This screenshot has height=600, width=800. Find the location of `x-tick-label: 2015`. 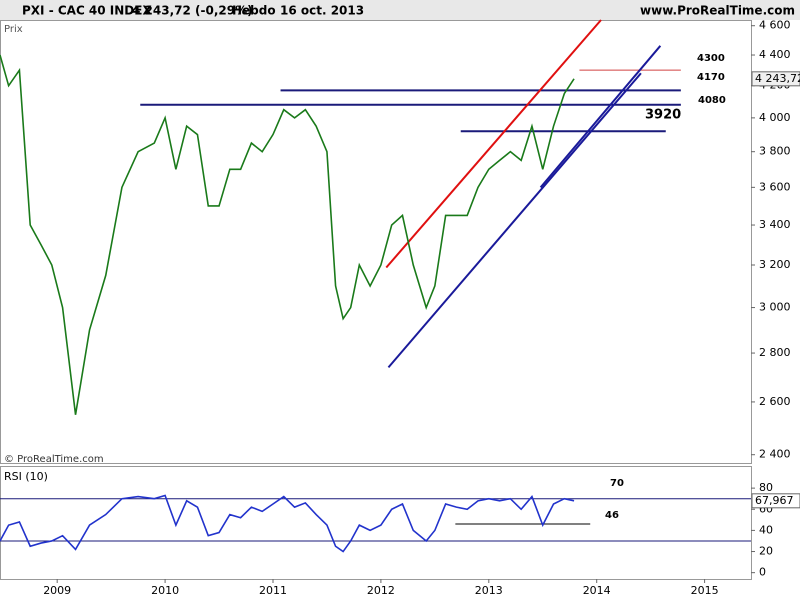

x-tick-label: 2015 is located at coordinates (705, 590).